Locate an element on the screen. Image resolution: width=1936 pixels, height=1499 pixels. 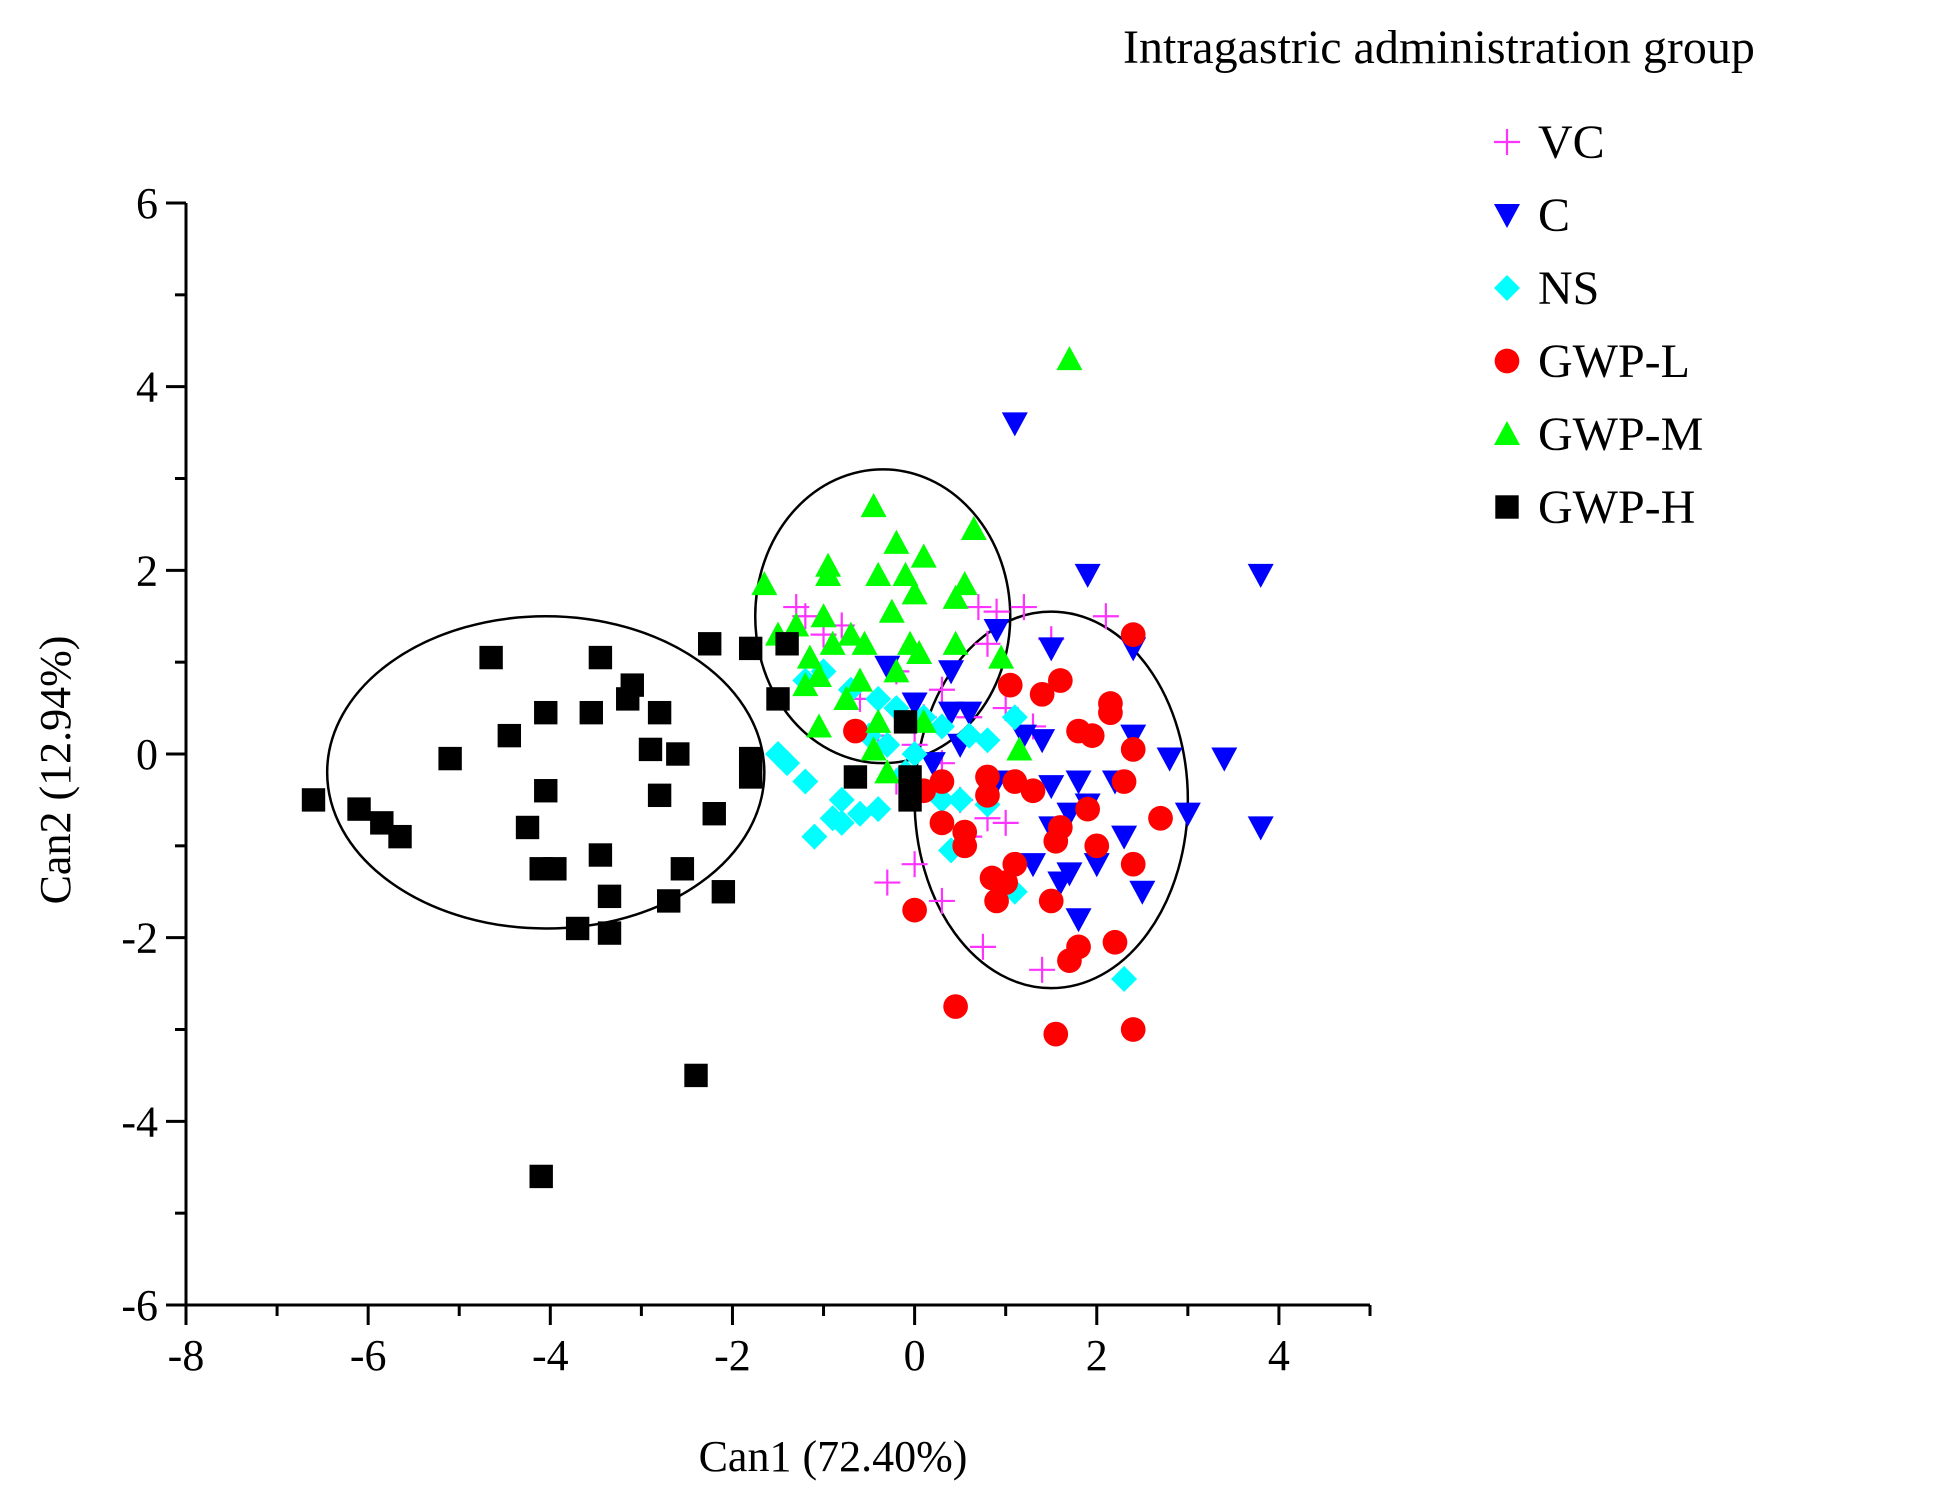
legend-label-ns: NS is located at coordinates (1568, 288).